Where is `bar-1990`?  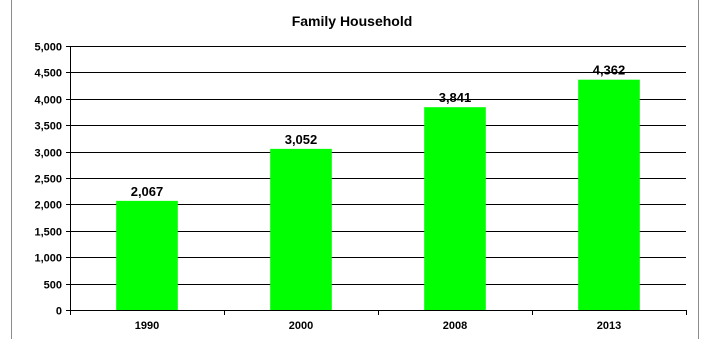
bar-1990 is located at coordinates (147, 255).